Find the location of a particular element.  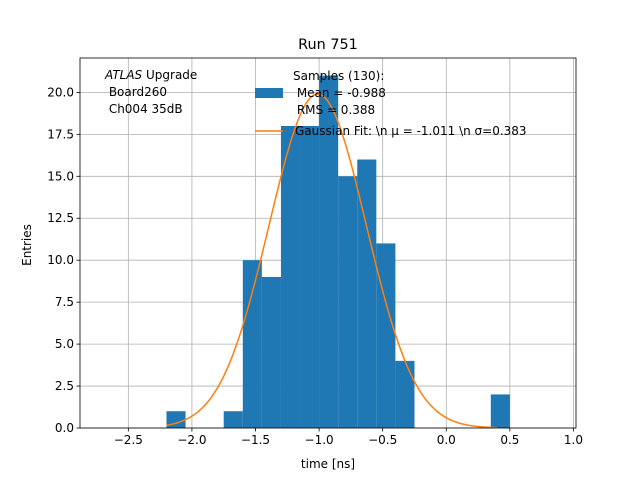

x-axis-label: time [ns] is located at coordinates (328, 464).